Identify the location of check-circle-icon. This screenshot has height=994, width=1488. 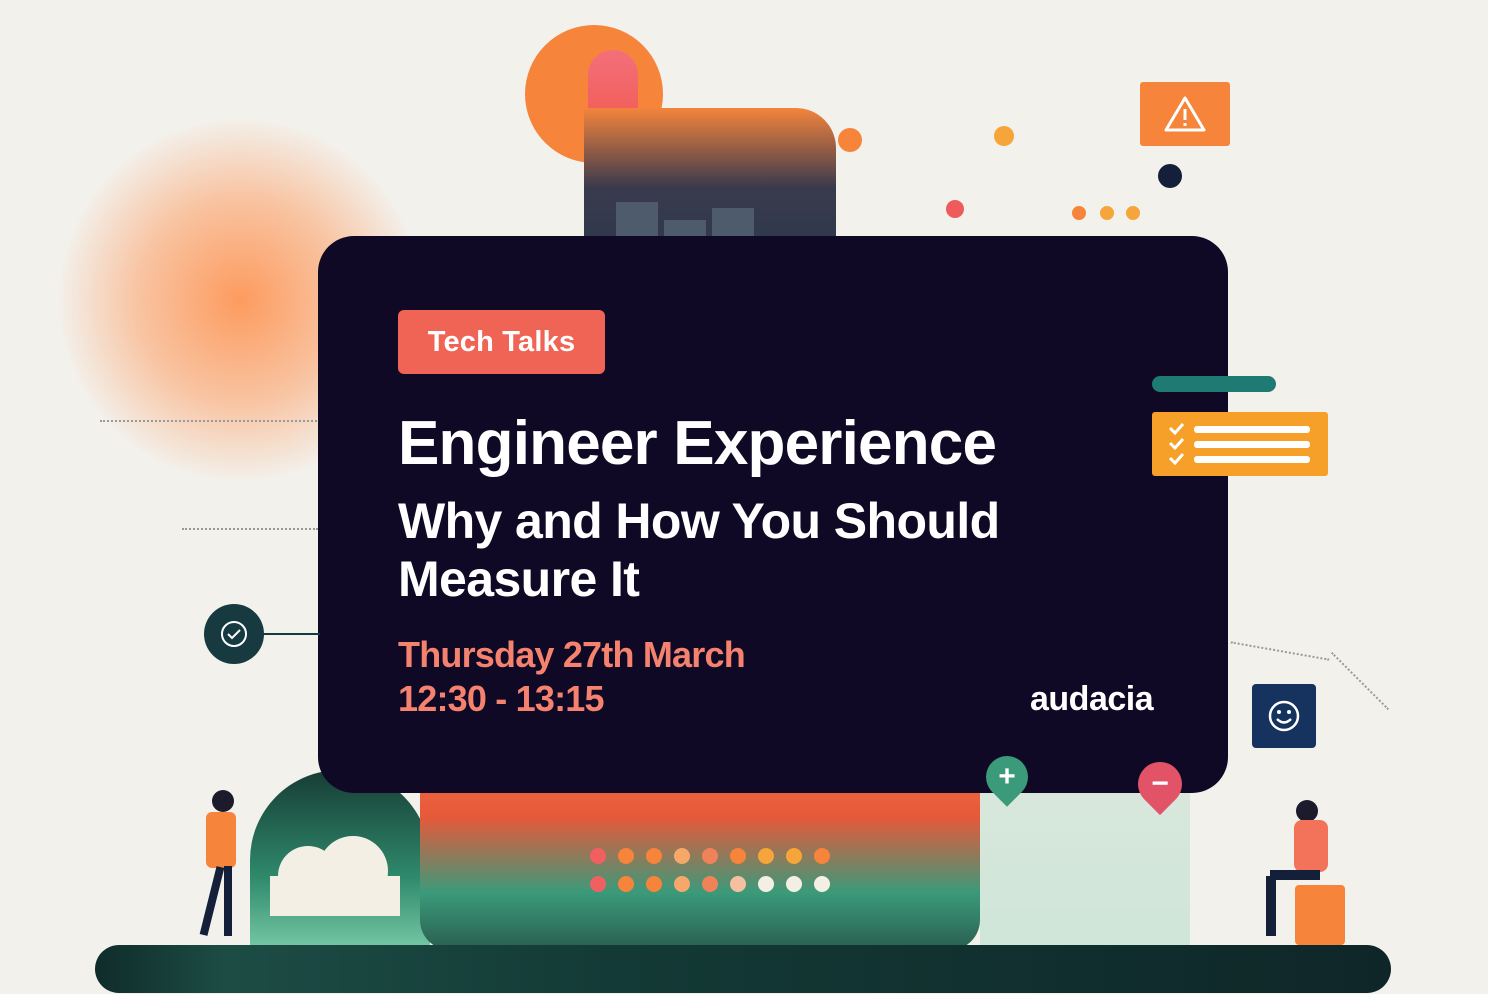
(234, 634).